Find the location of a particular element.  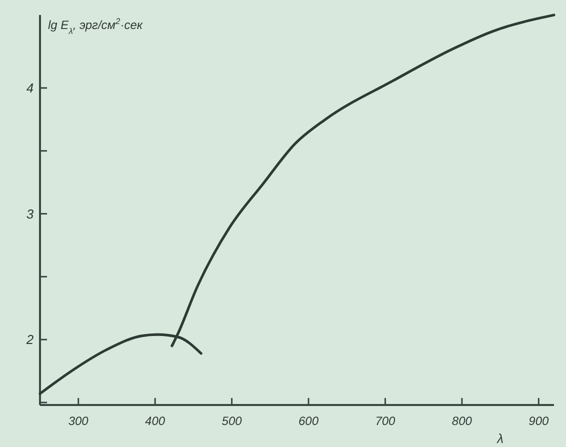

x-tick-label: 500 is located at coordinates (232, 421).